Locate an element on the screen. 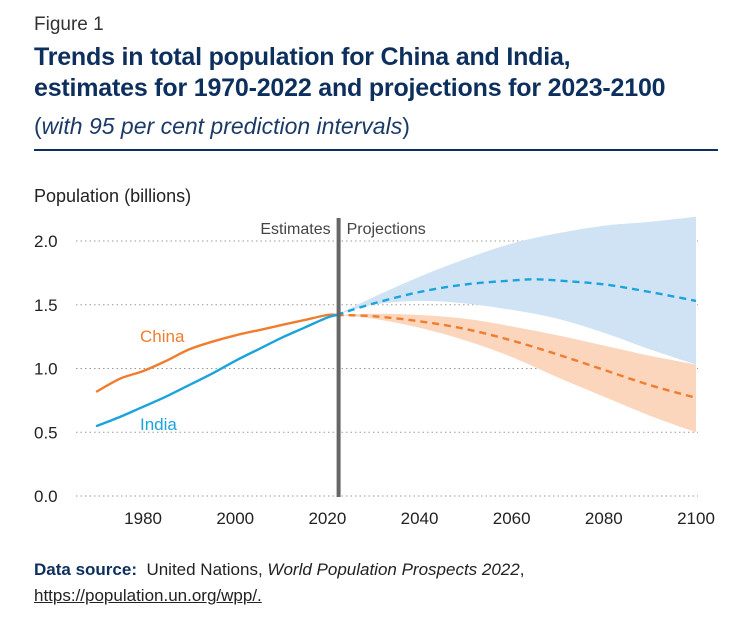 The image size is (738, 627). subtitle-open: ( is located at coordinates (38, 126).